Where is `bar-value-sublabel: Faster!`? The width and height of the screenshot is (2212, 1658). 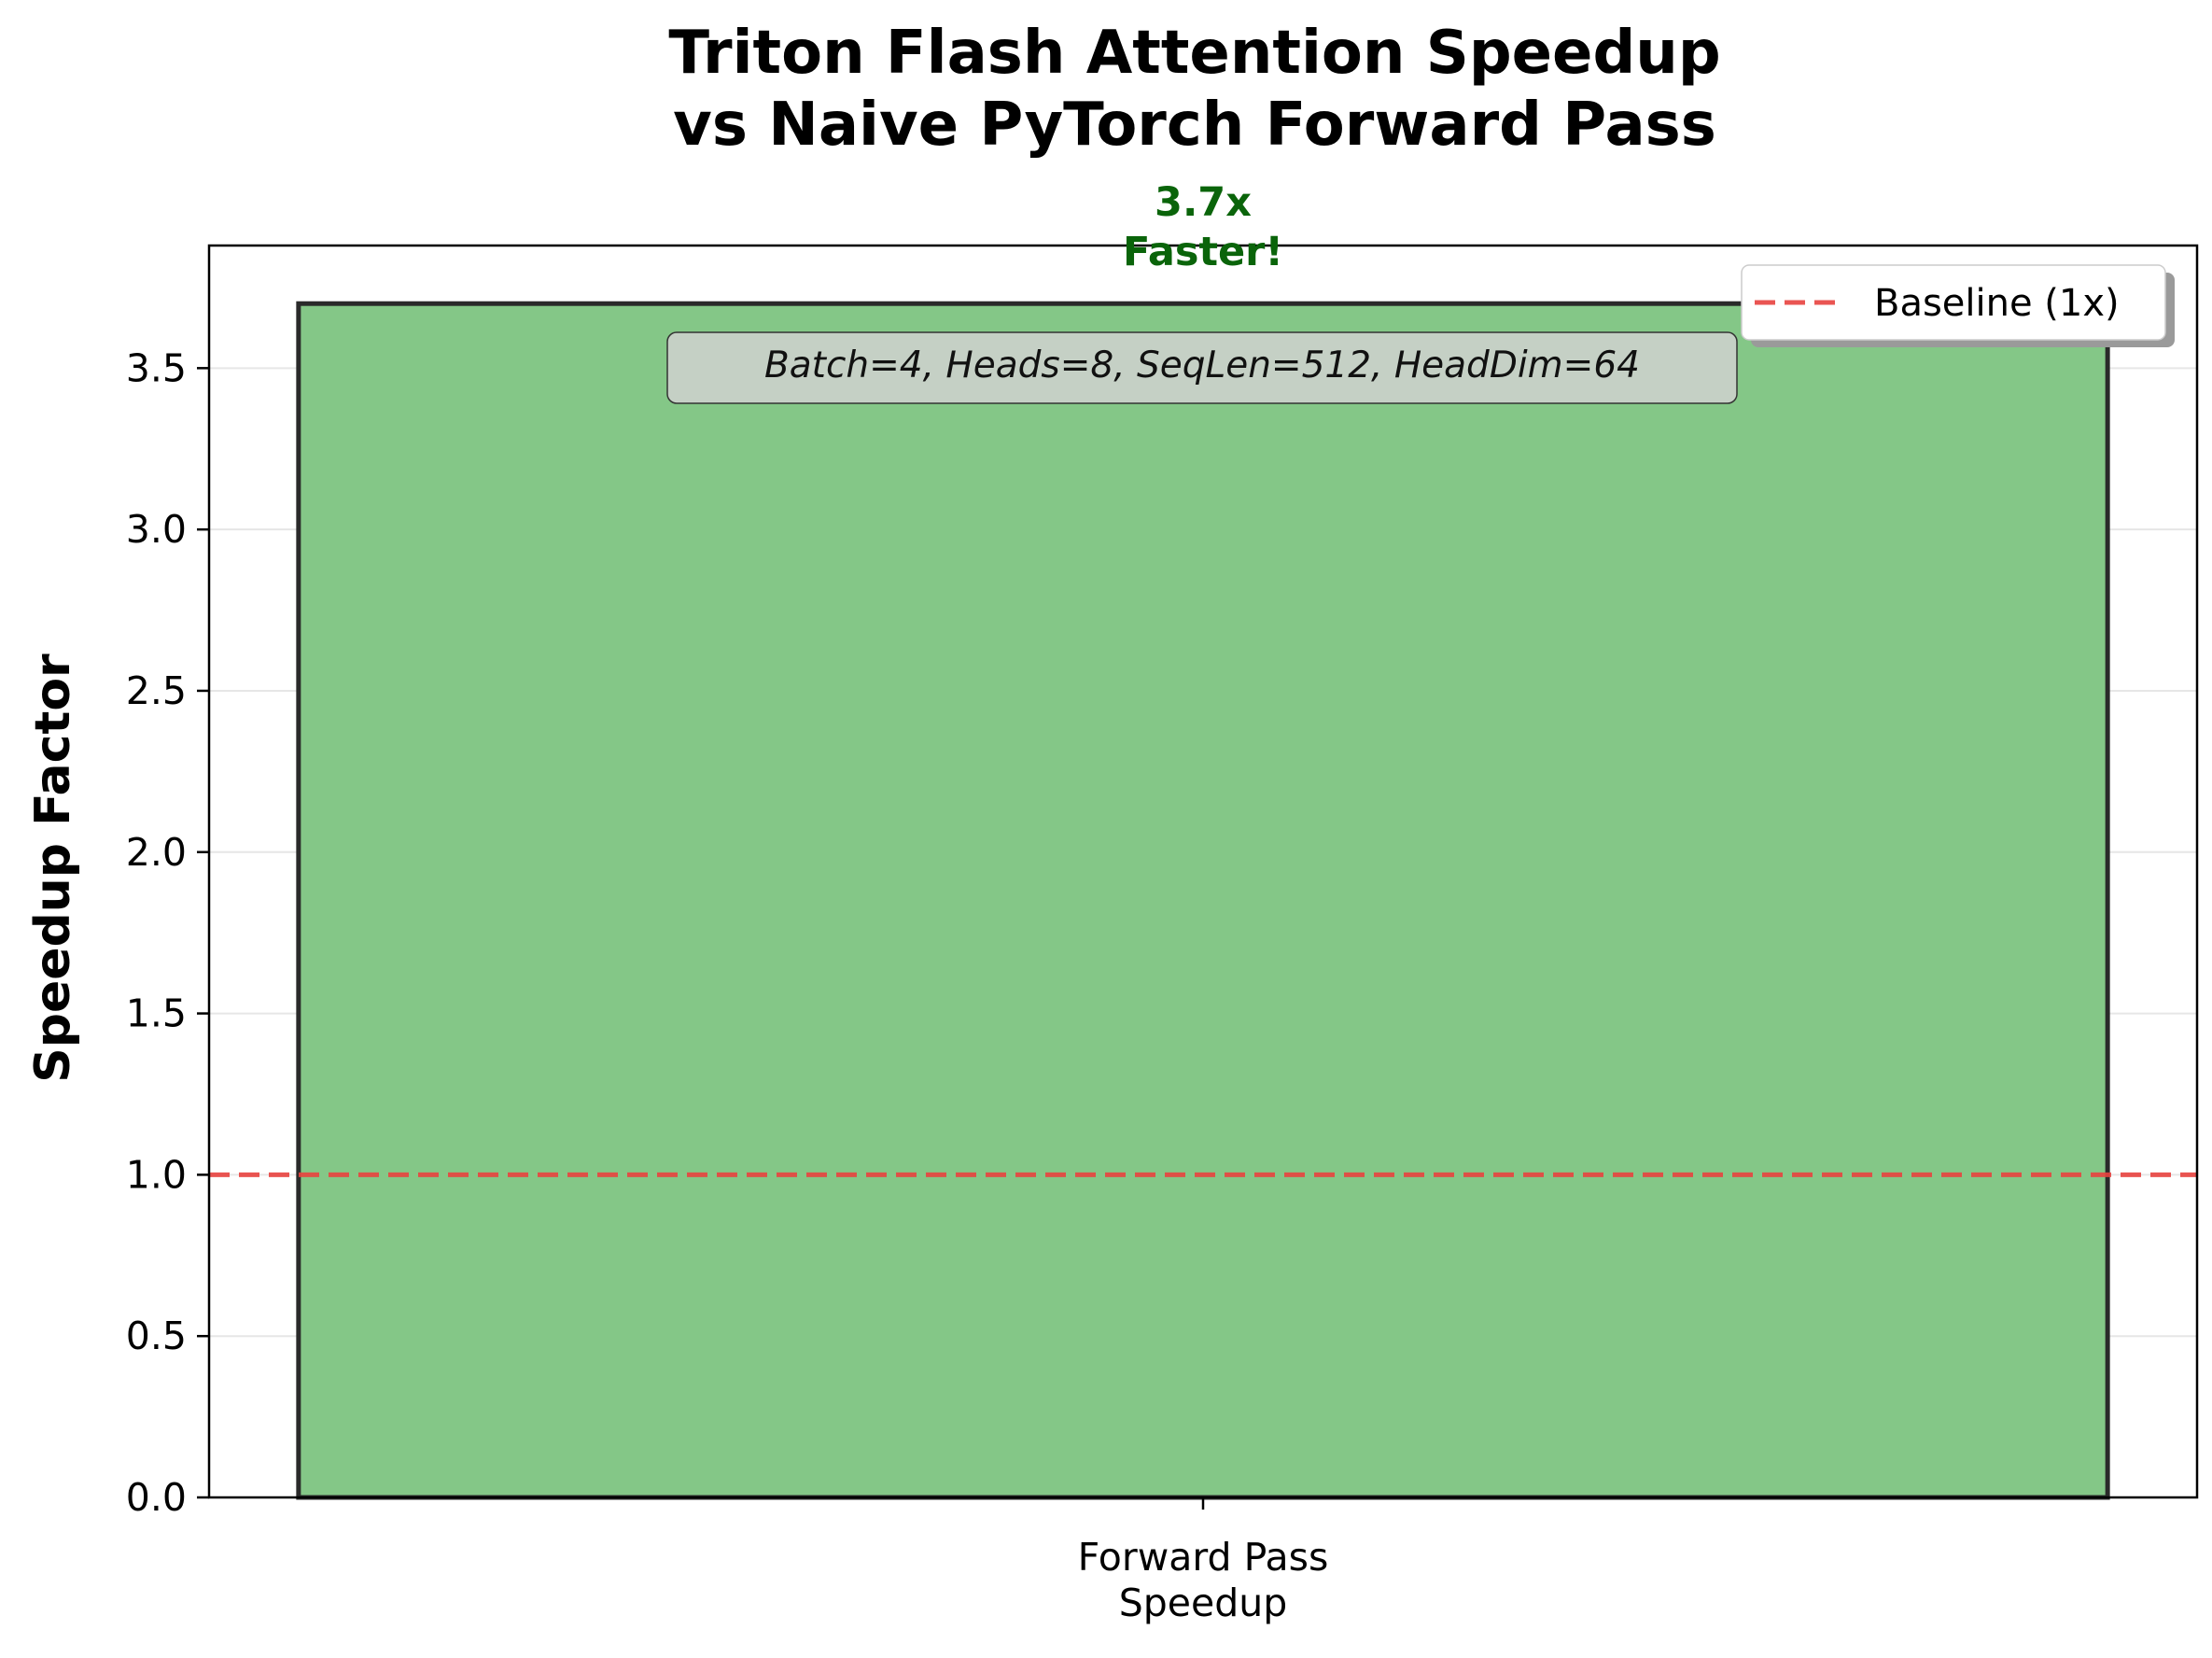 bar-value-sublabel: Faster! is located at coordinates (1203, 252).